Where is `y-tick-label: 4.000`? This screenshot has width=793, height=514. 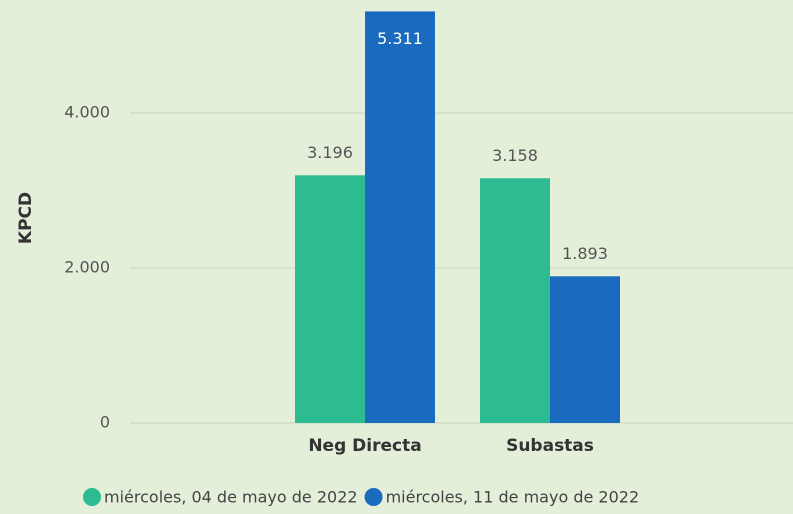 y-tick-label: 4.000 is located at coordinates (87, 112).